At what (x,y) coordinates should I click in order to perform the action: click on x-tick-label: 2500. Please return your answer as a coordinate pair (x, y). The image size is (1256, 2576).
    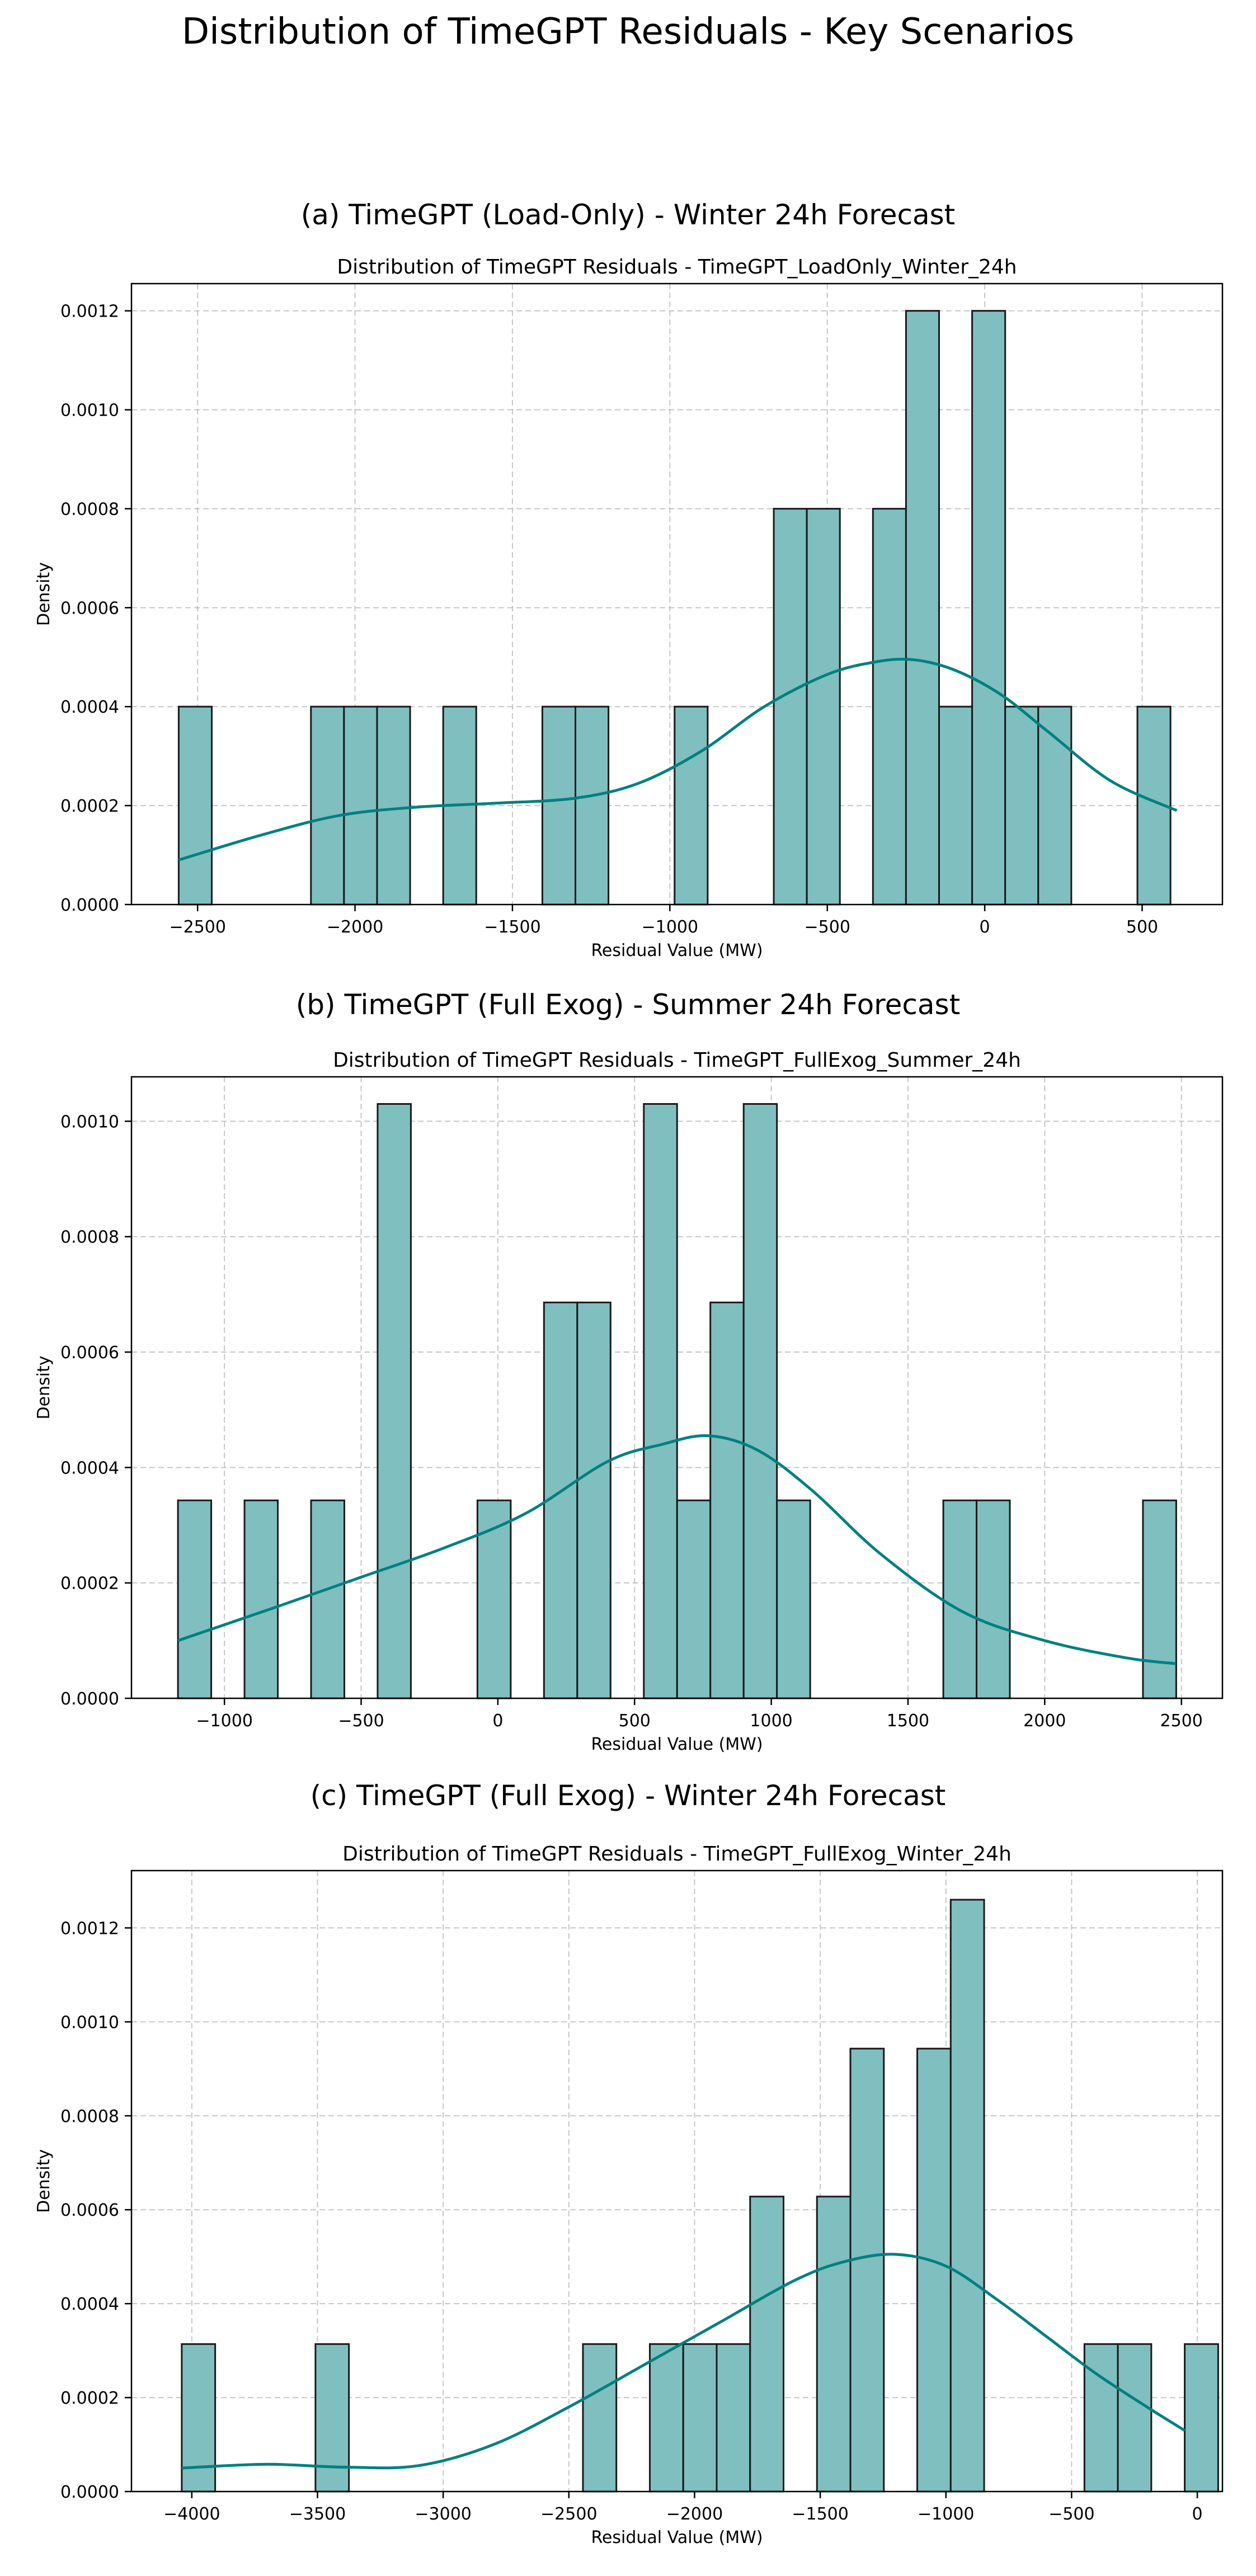
    Looking at the image, I should click on (1181, 1721).